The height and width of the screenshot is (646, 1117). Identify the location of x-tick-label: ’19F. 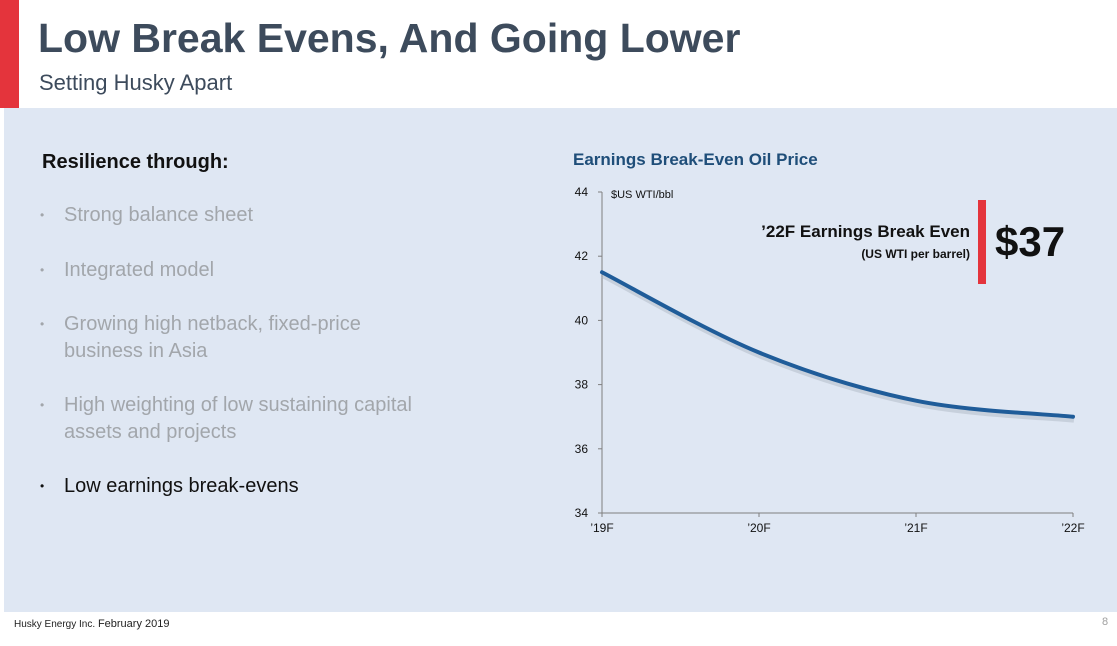
(601, 528).